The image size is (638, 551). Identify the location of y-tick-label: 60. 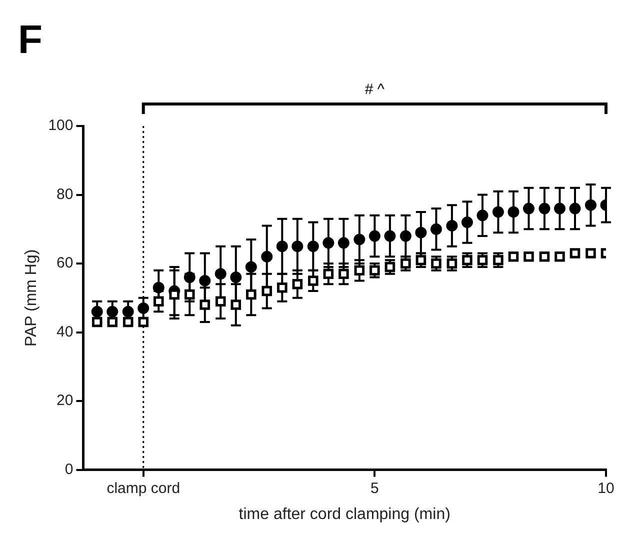
(65, 263).